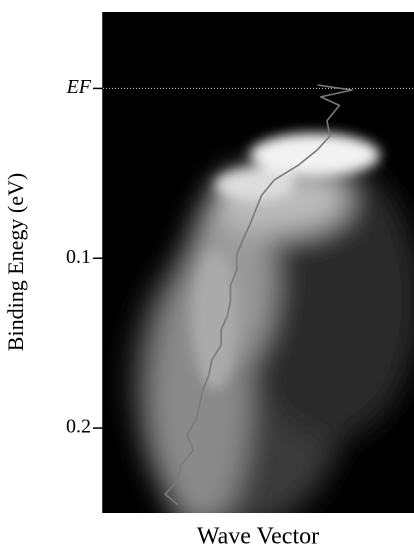  Describe the element at coordinates (258, 537) in the screenshot. I see `x-axis-label: Wave Vector` at that location.